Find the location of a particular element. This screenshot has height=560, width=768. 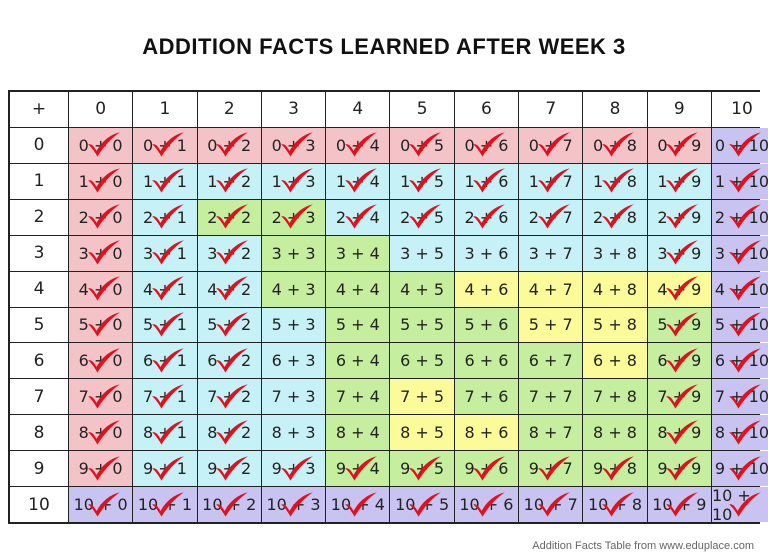

fact-cell-text: 3 + 8 is located at coordinates (615, 253).